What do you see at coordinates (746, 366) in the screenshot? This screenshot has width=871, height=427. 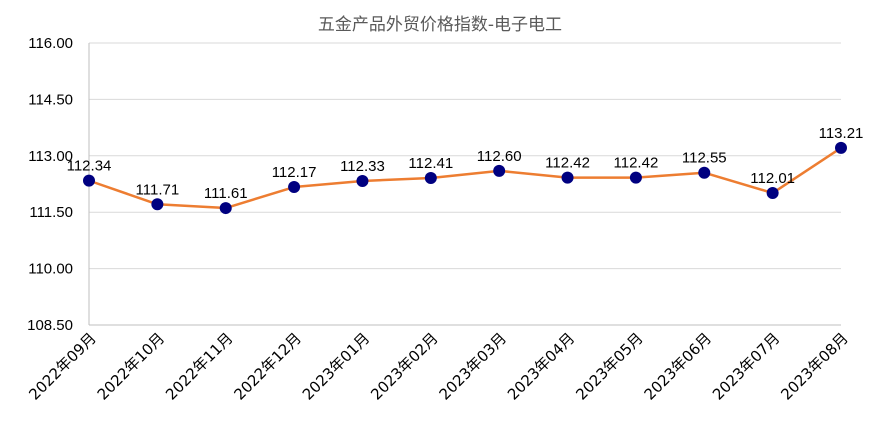 I see `x-tick-label: 2023年07月` at bounding box center [746, 366].